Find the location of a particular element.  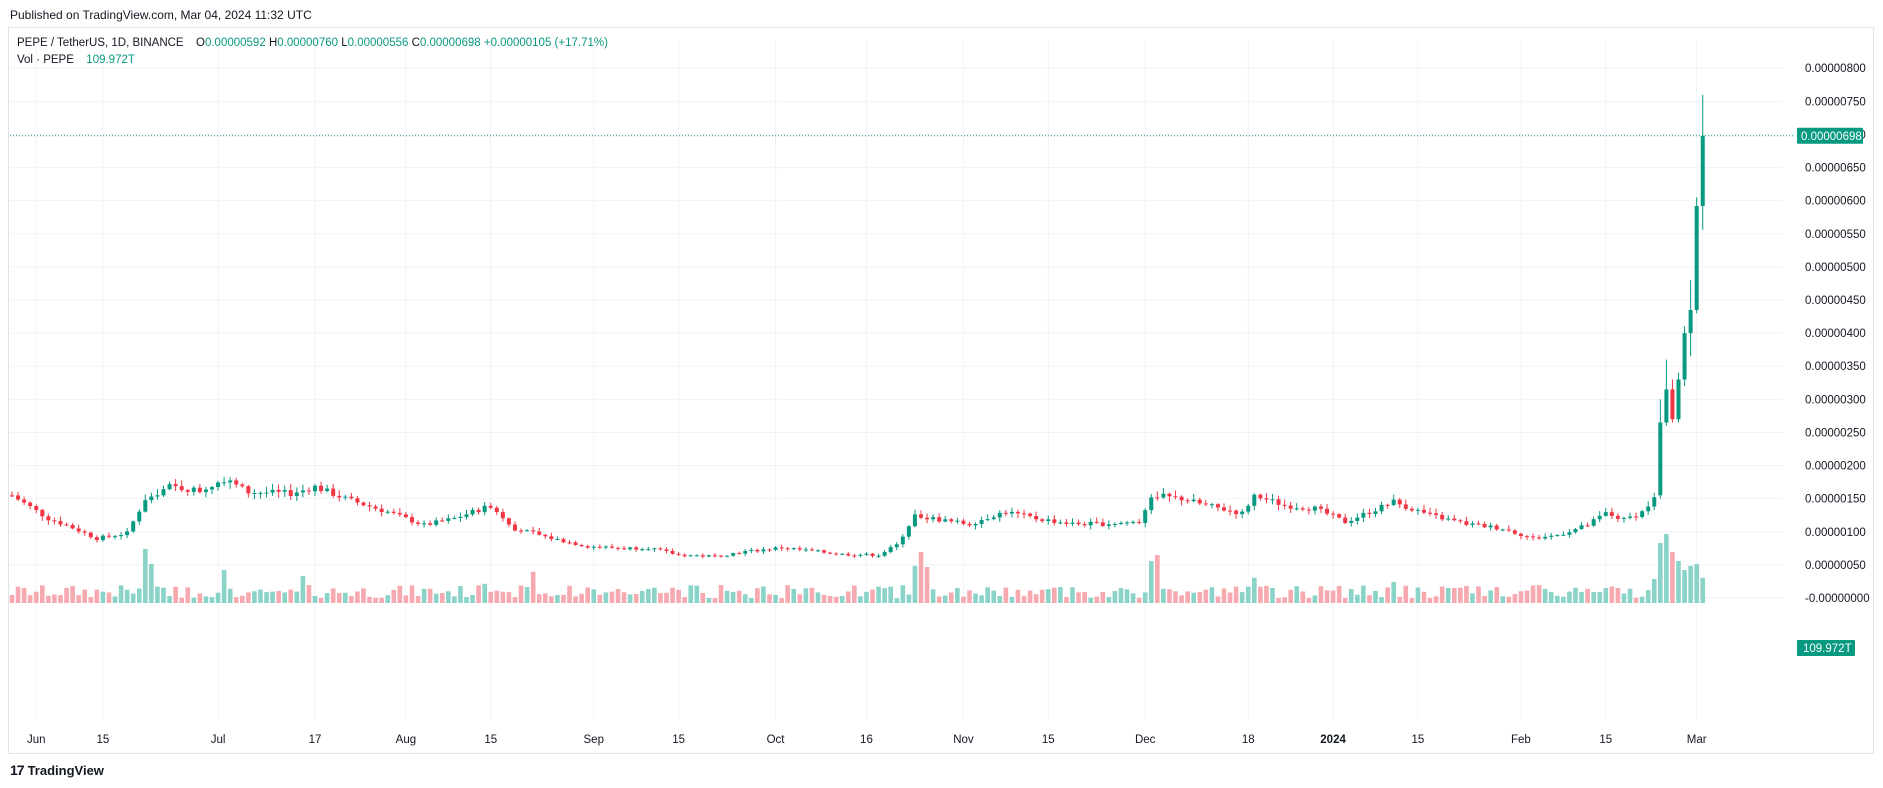

price-axis-label: 0.00000750 is located at coordinates (1835, 102).